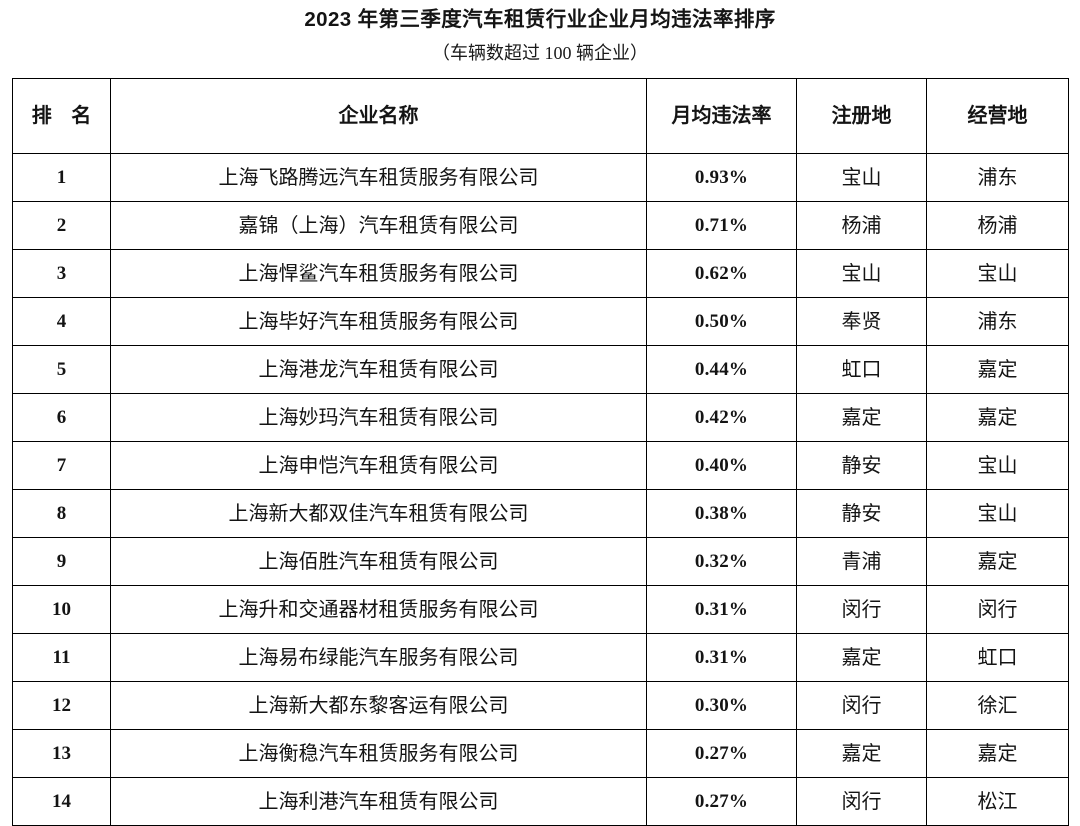  I want to click on cell-rank: 4, so click(61, 321).